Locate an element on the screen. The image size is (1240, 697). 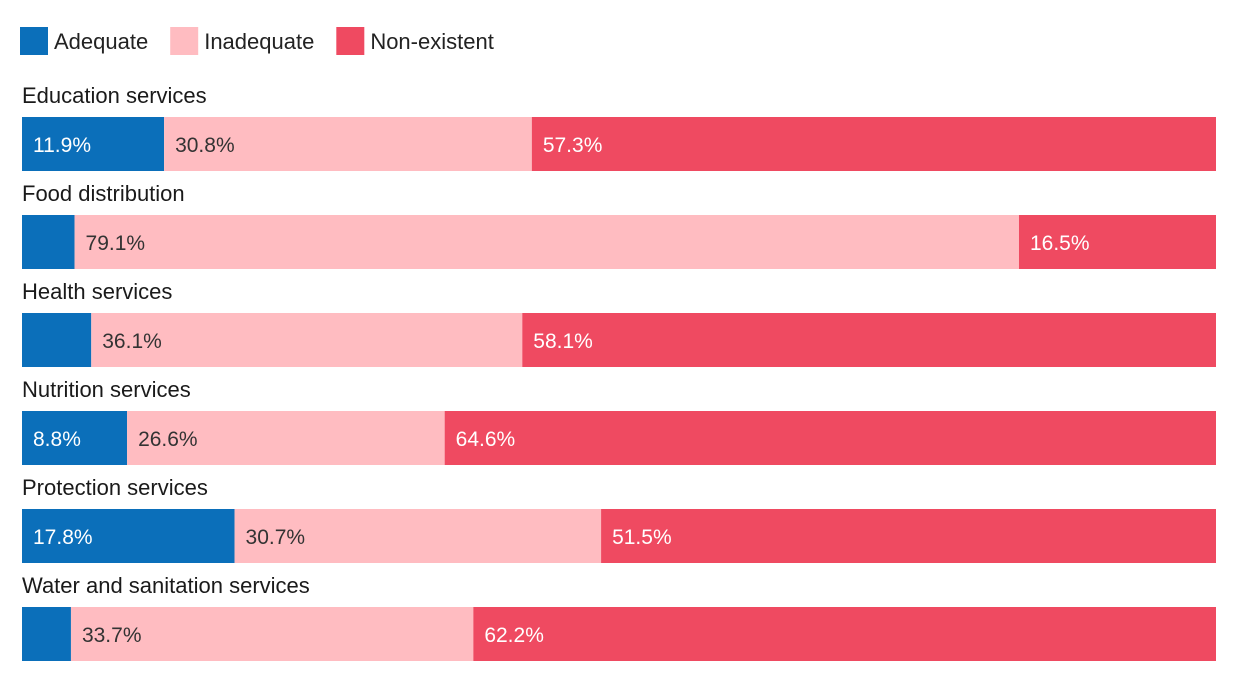
category-label-4: Protection services is located at coordinates (115, 487).